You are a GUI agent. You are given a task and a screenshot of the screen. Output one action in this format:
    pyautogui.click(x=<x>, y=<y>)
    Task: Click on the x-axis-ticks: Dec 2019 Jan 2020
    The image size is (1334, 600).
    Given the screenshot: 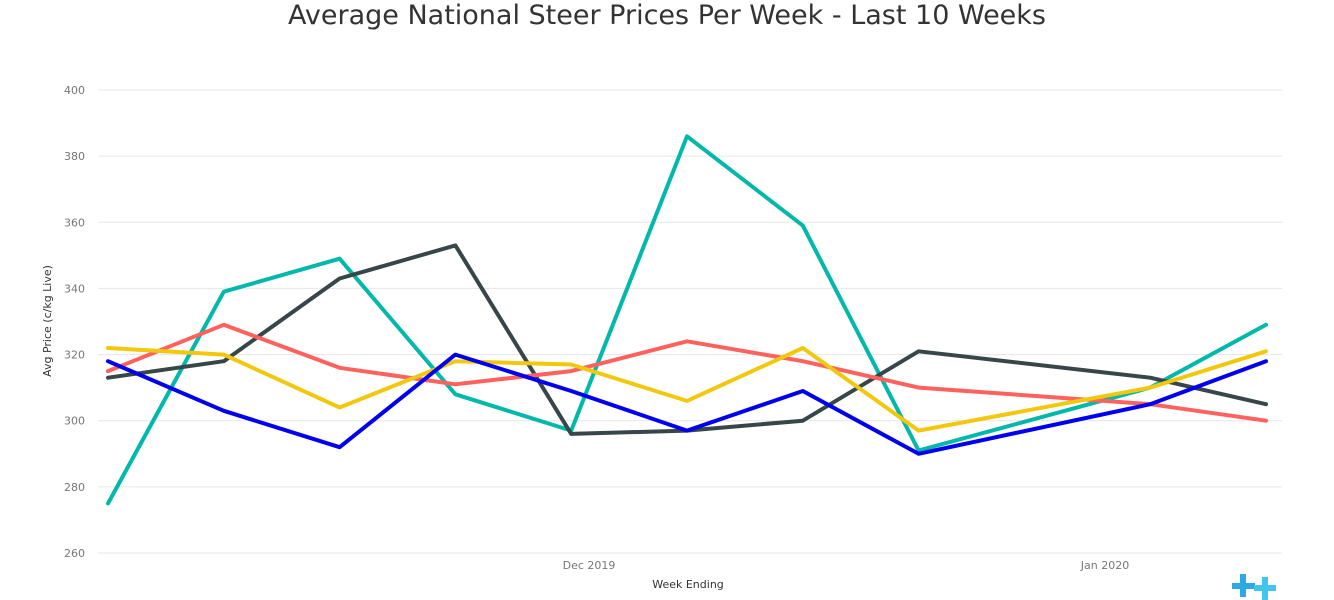 What is the action you would take?
    pyautogui.click(x=846, y=565)
    